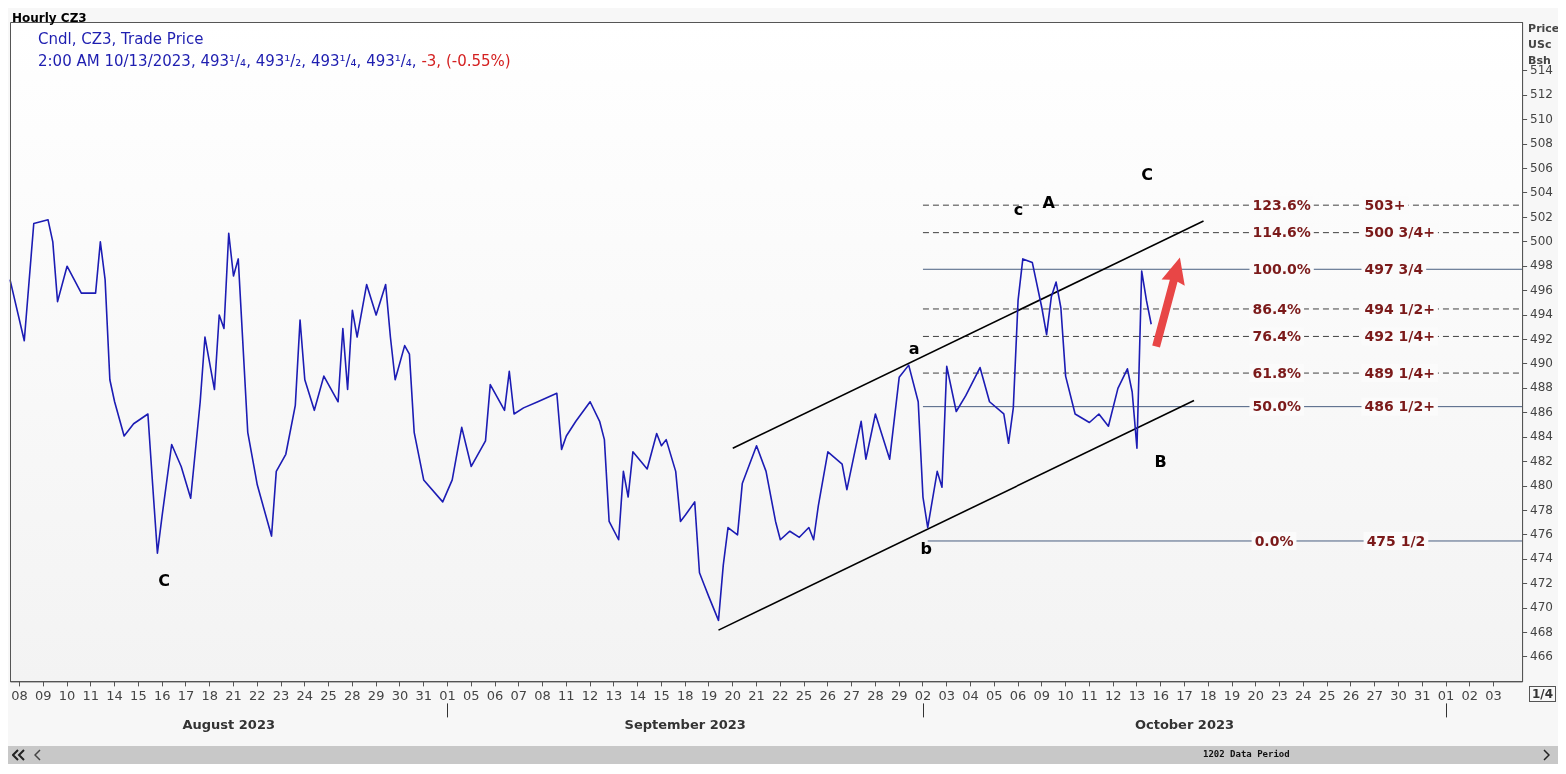  What do you see at coordinates (1541, 509) in the screenshot?
I see `y-tick-label: 478` at bounding box center [1541, 509].